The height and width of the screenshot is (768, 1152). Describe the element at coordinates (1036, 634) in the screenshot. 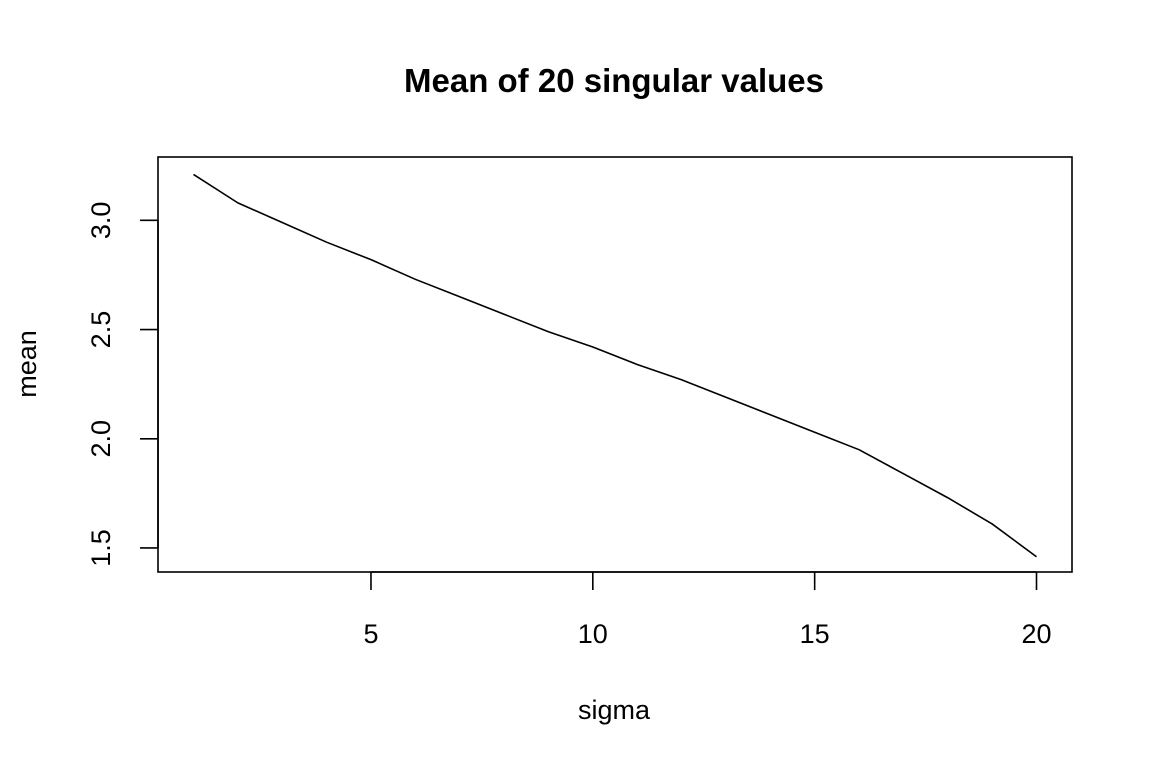

I see `x-tick-label: 20` at that location.